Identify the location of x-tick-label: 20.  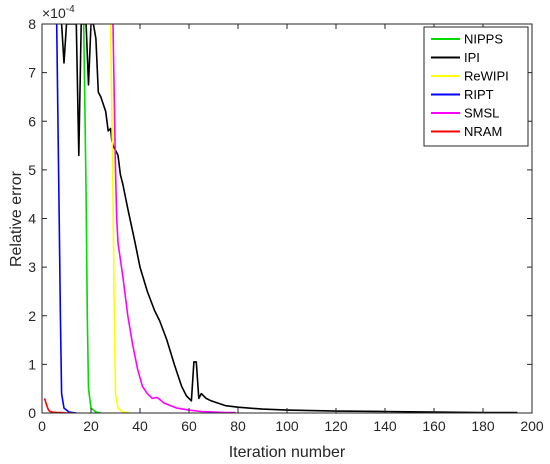
(91, 426).